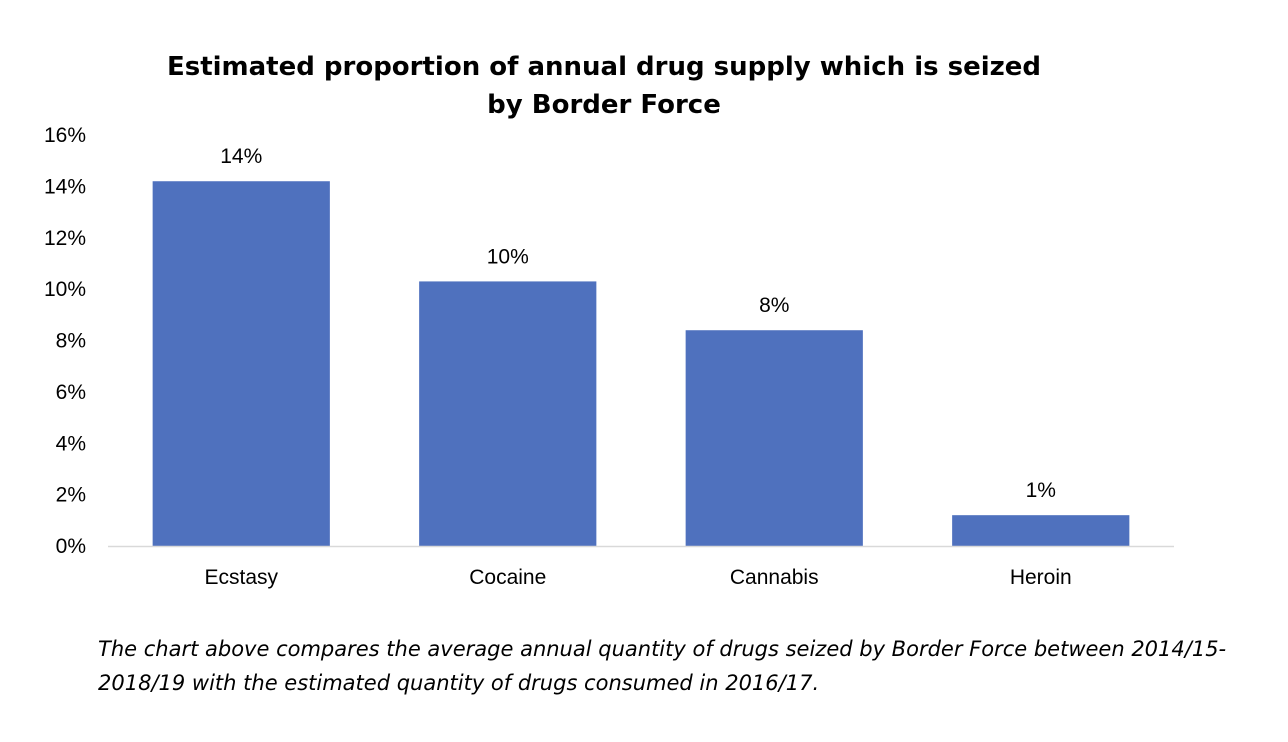  What do you see at coordinates (65, 289) in the screenshot?
I see `y-tick-label: 10%` at bounding box center [65, 289].